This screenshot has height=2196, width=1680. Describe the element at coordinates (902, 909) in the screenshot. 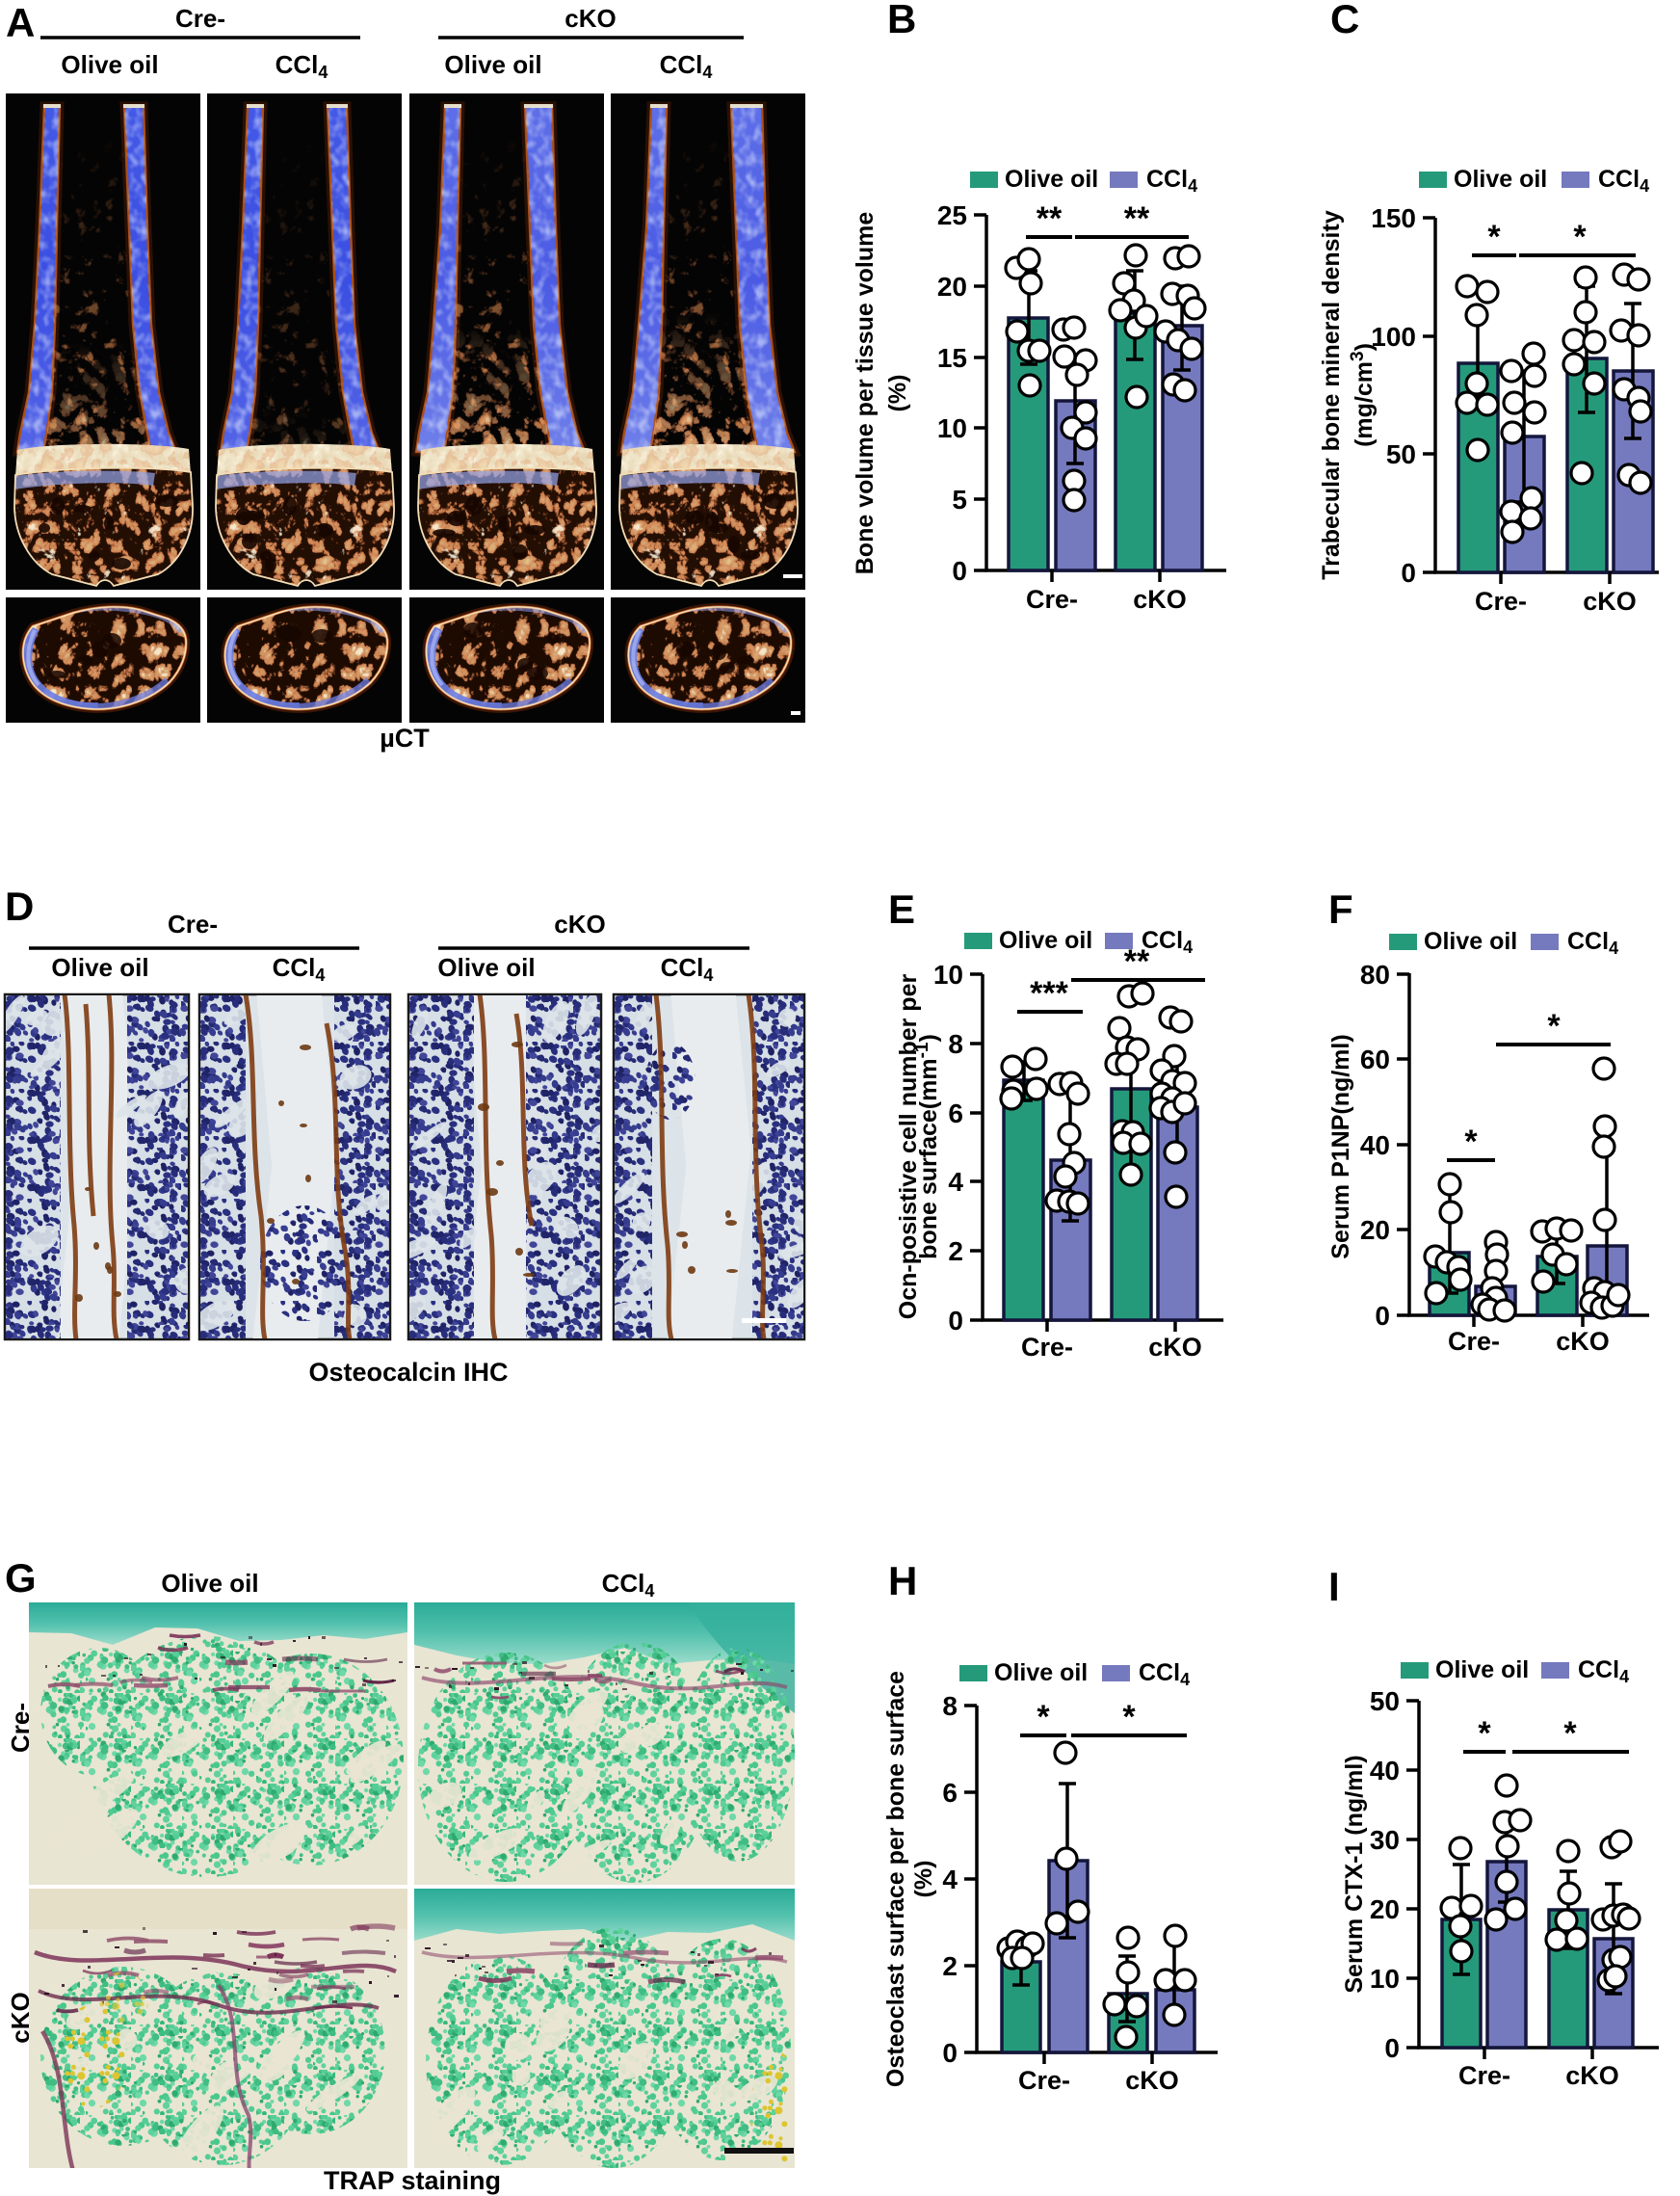

I see `svg-text: E` at that location.